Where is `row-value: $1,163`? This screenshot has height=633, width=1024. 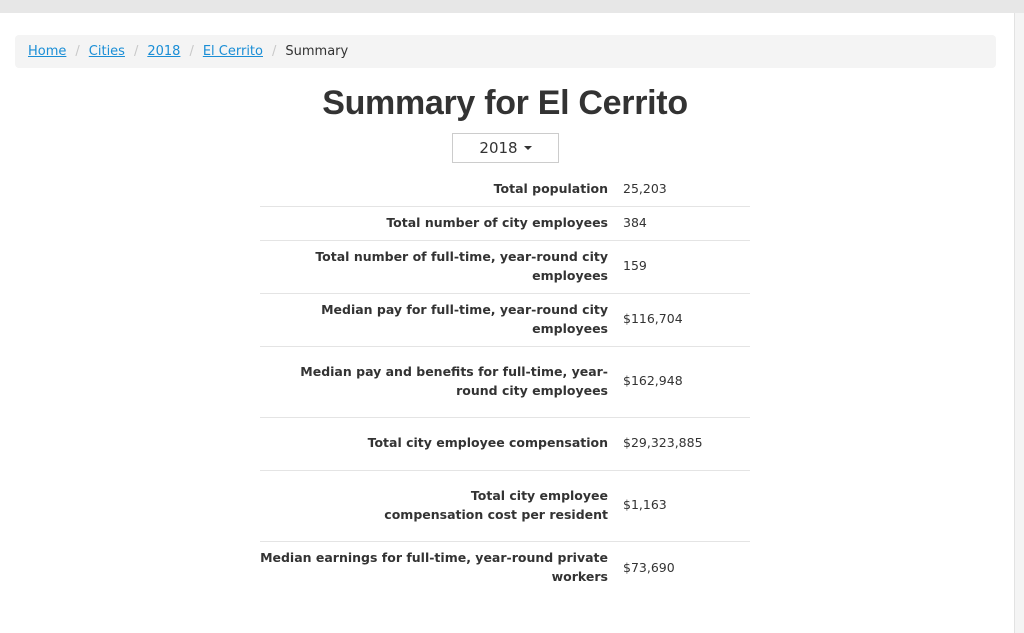 row-value: $1,163 is located at coordinates (645, 505).